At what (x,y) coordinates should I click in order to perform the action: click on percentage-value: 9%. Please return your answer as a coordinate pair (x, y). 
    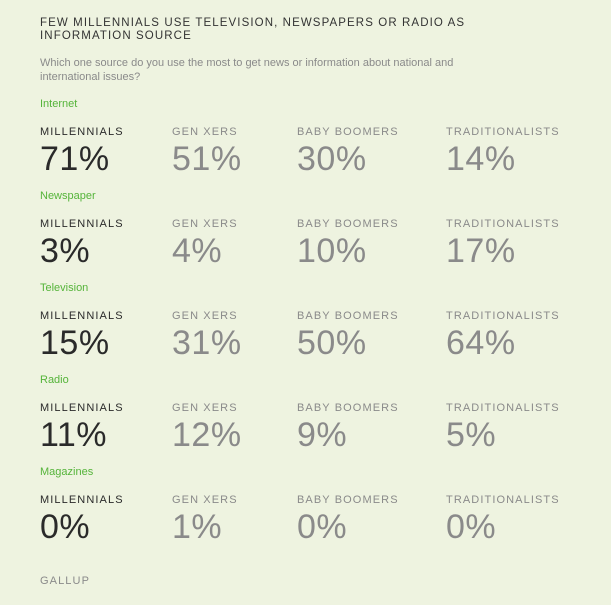
    Looking at the image, I should click on (322, 435).